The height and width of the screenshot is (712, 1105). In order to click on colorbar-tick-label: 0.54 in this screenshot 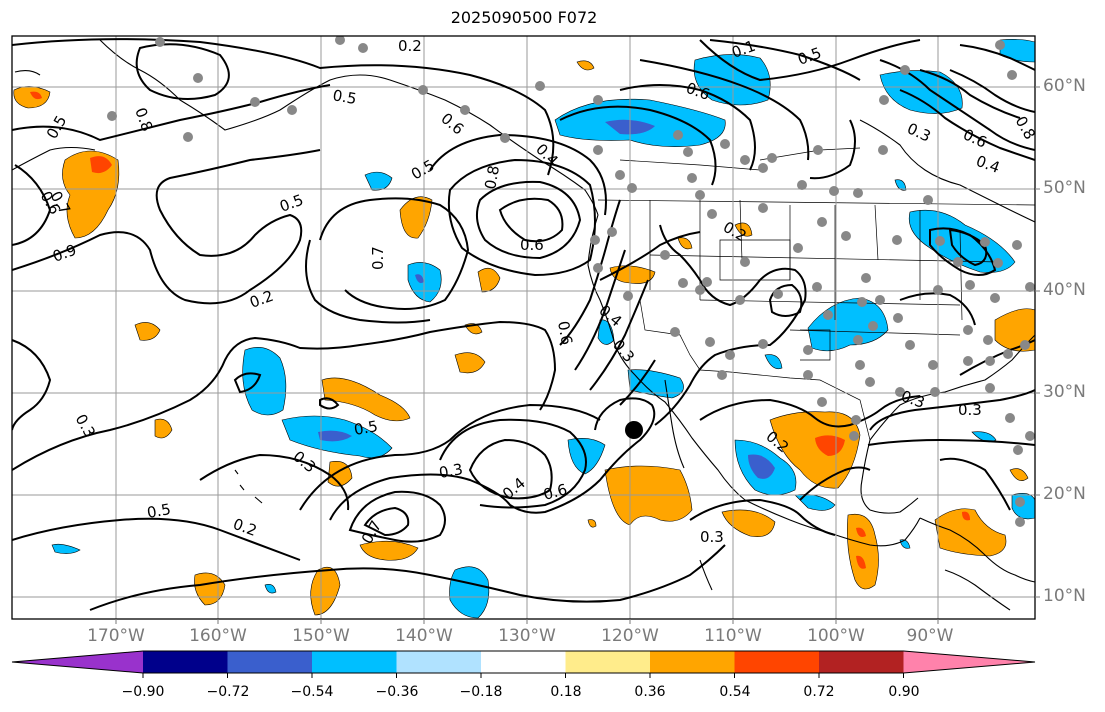, I will do `click(735, 692)`.